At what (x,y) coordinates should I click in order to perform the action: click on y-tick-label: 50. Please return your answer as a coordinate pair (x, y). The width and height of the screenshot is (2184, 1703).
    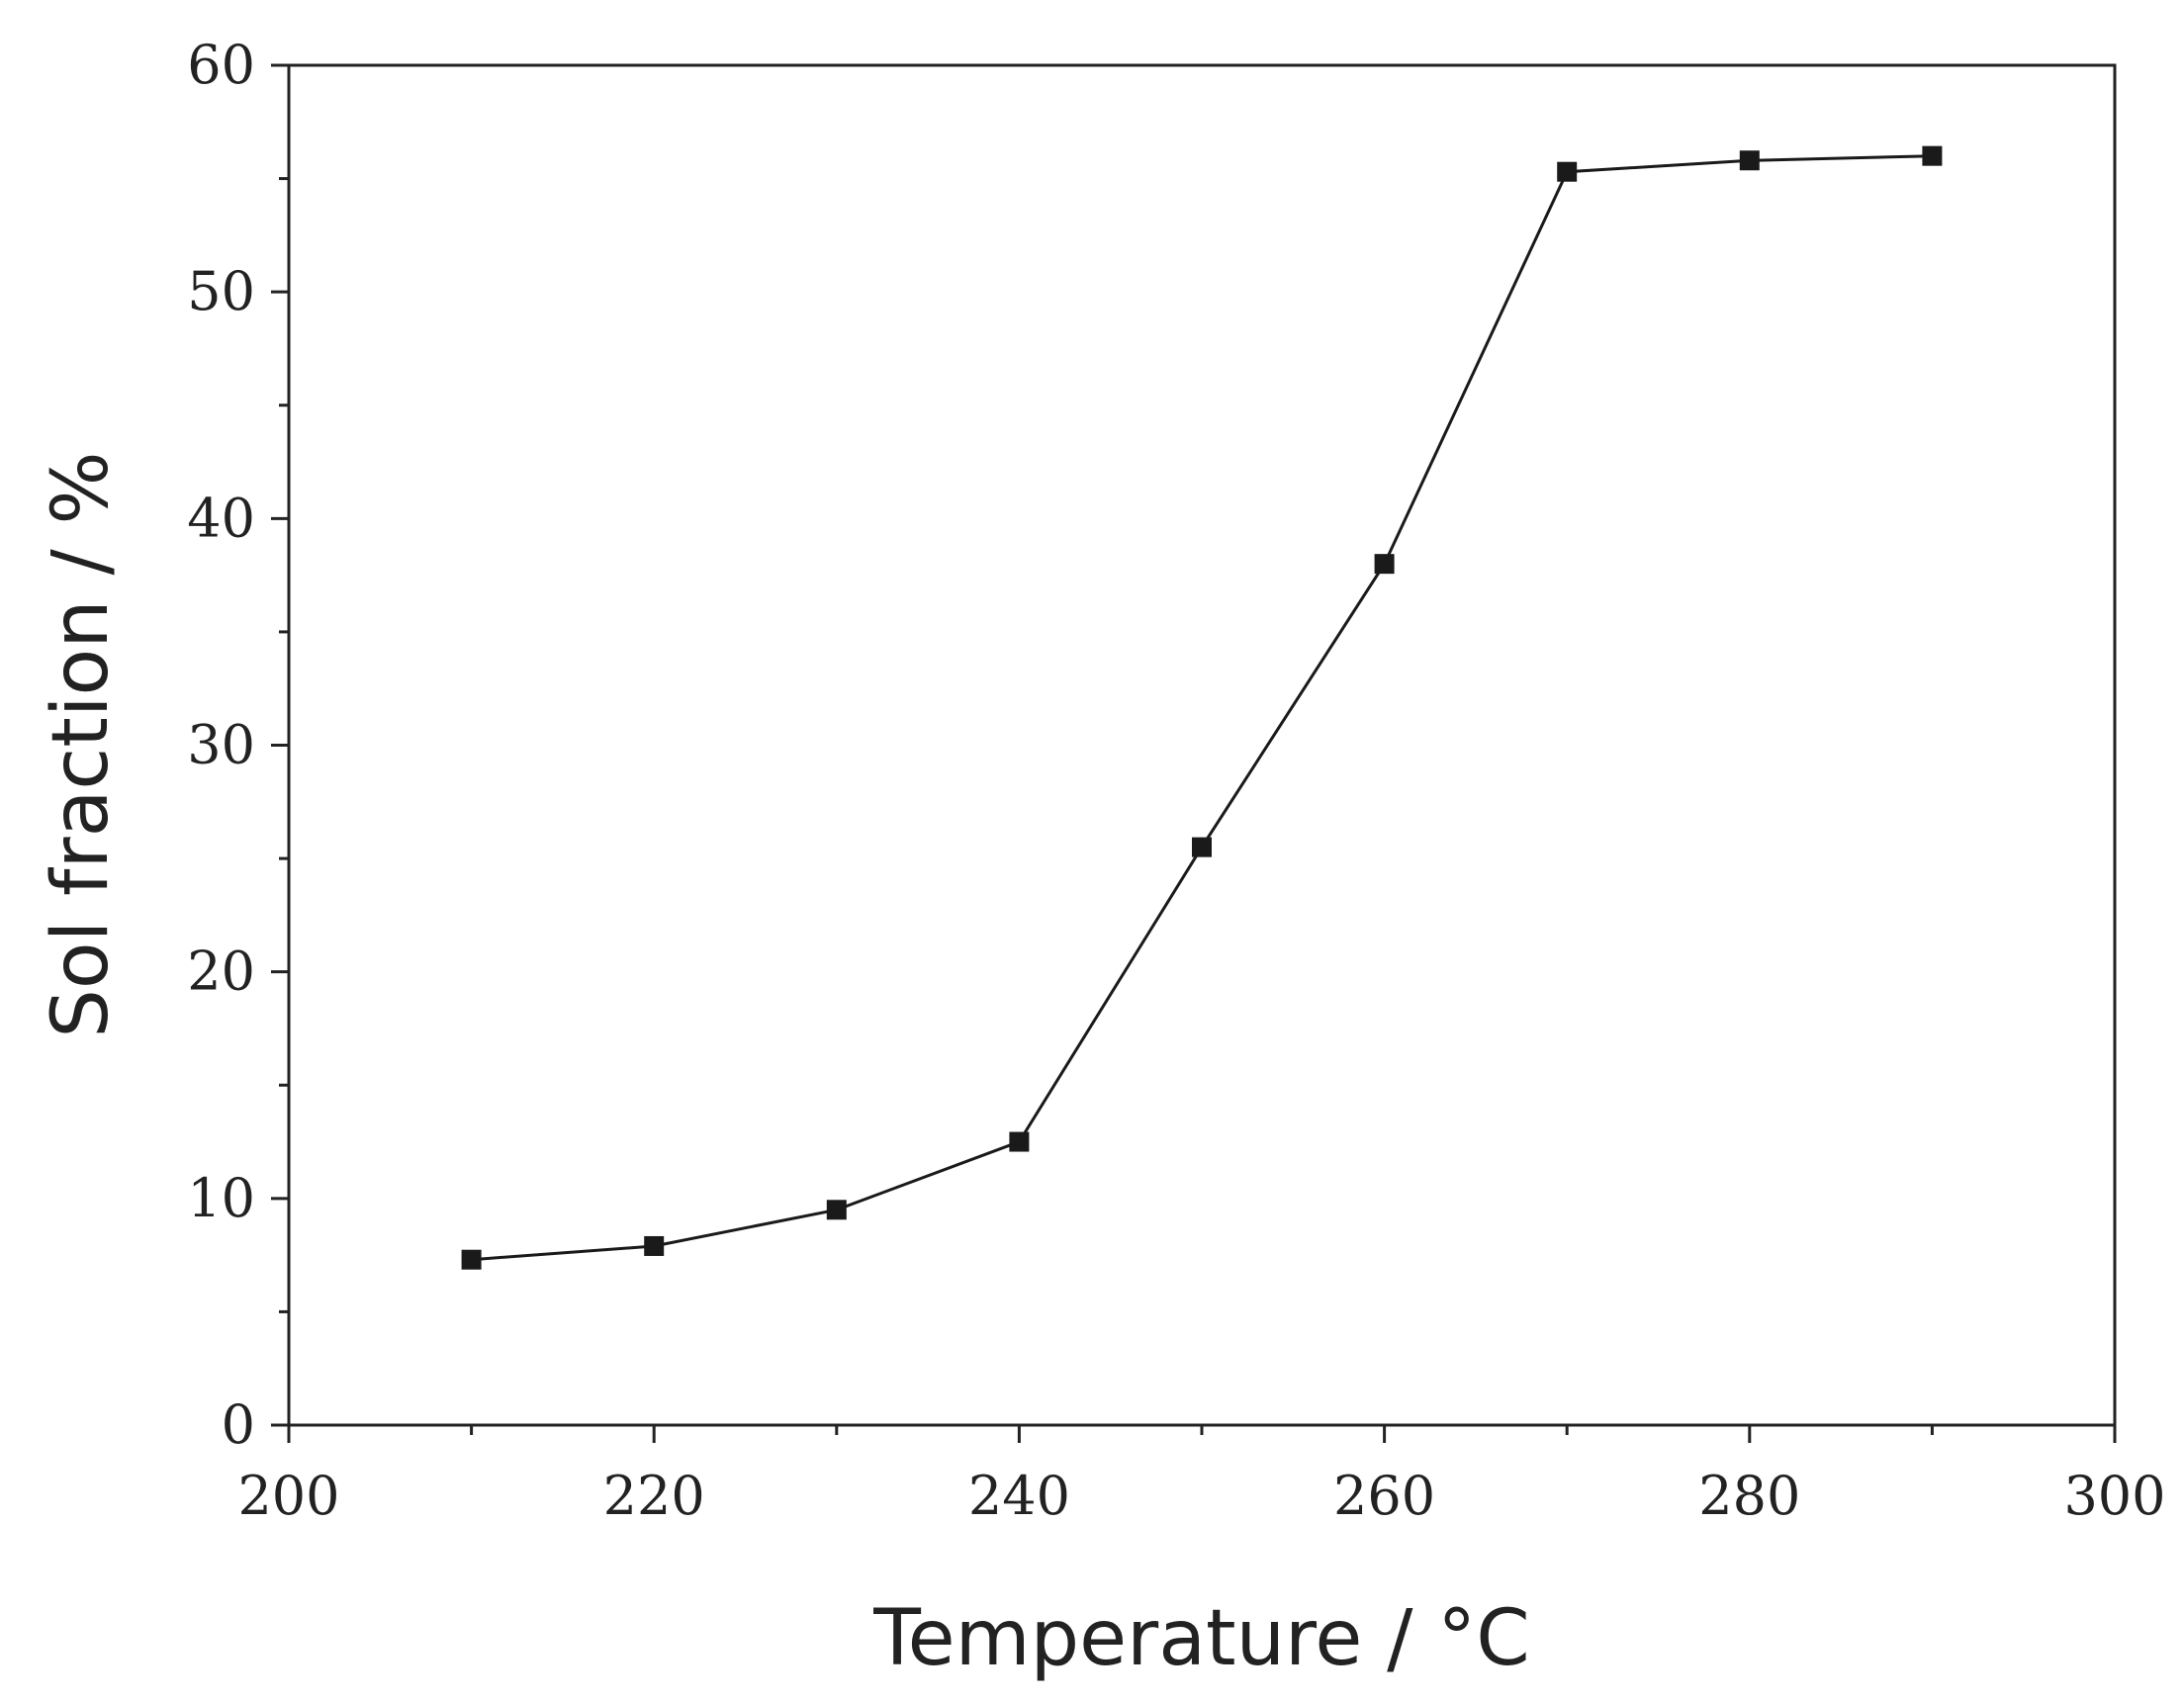
    Looking at the image, I should click on (221, 291).